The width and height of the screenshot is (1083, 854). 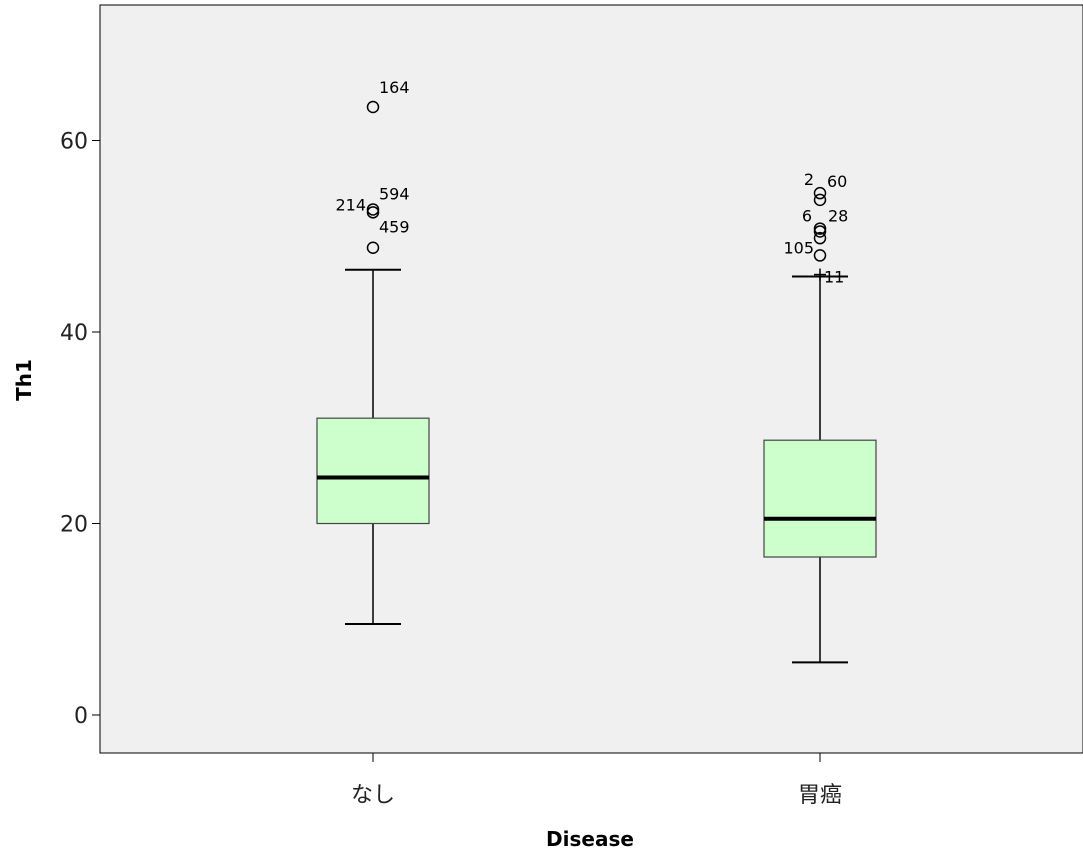 I want to click on outlier-label: 60, so click(x=837, y=181).